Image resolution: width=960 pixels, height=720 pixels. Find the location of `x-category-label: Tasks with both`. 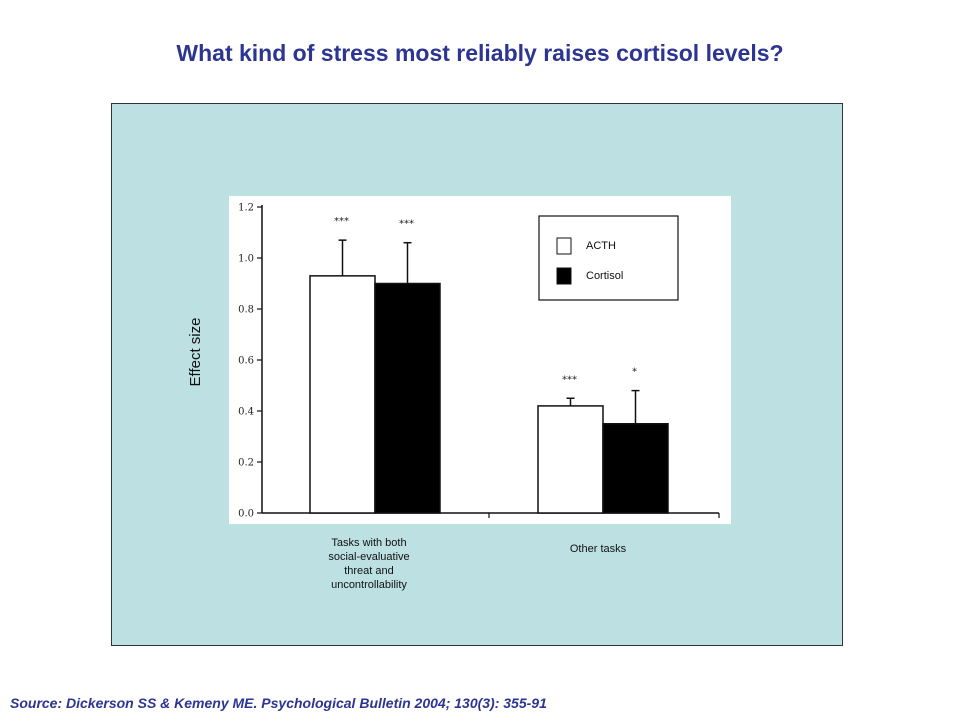

x-category-label: Tasks with both is located at coordinates (368, 543).